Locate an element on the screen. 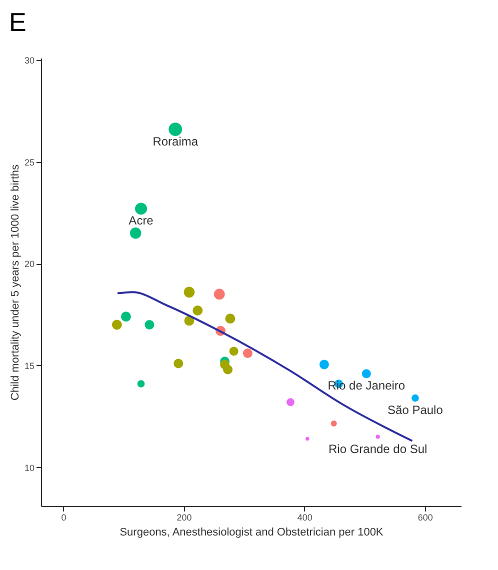 The width and height of the screenshot is (498, 570). annotation: Rio Grande do Sul is located at coordinates (378, 449).